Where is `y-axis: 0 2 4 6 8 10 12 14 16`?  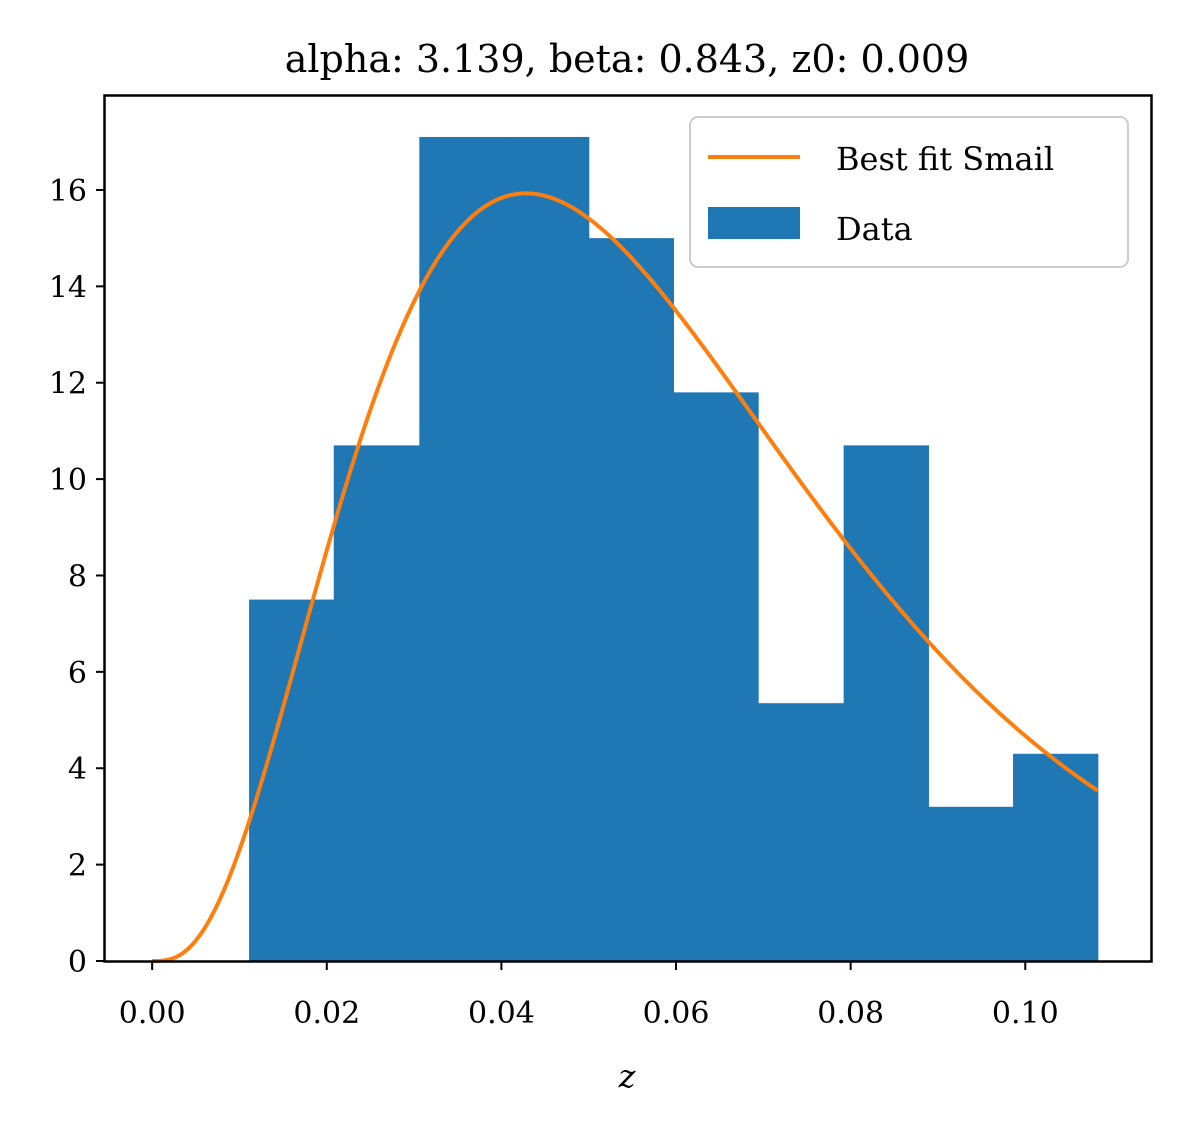
y-axis: 0 2 4 6 8 10 12 14 16 is located at coordinates (77, 577).